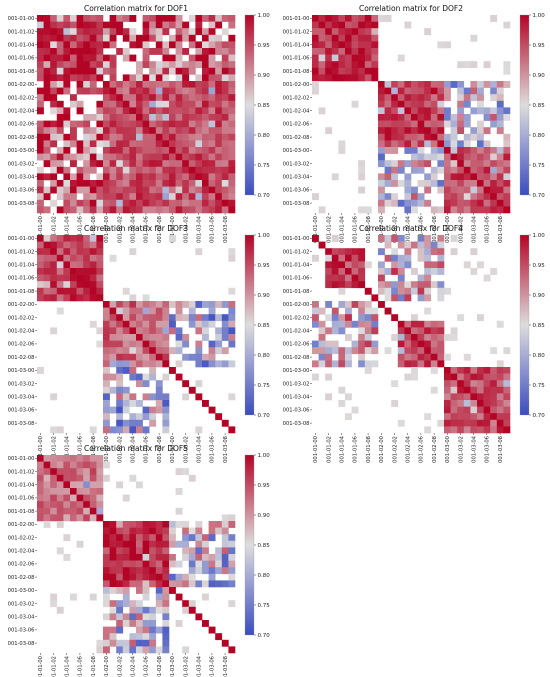  What do you see at coordinates (186, 449) in the screenshot?
I see `x-tick-label: 001-03-02` at bounding box center [186, 449].